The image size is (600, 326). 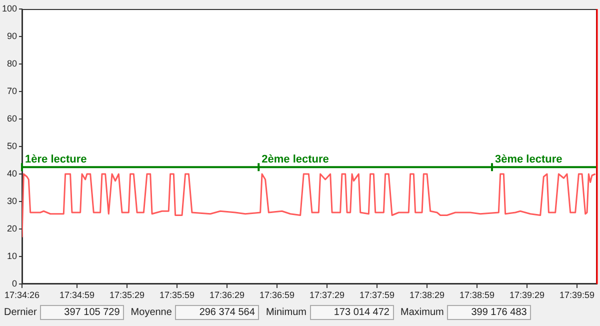 I want to click on x-tick-label: 17:36:59, so click(x=277, y=295).